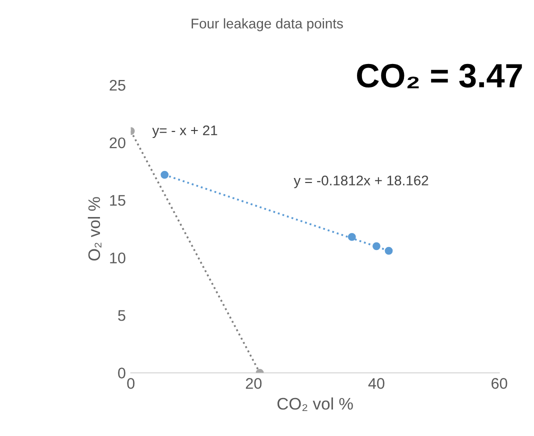  What do you see at coordinates (376, 383) in the screenshot?
I see `x-tick-label: 40` at bounding box center [376, 383].